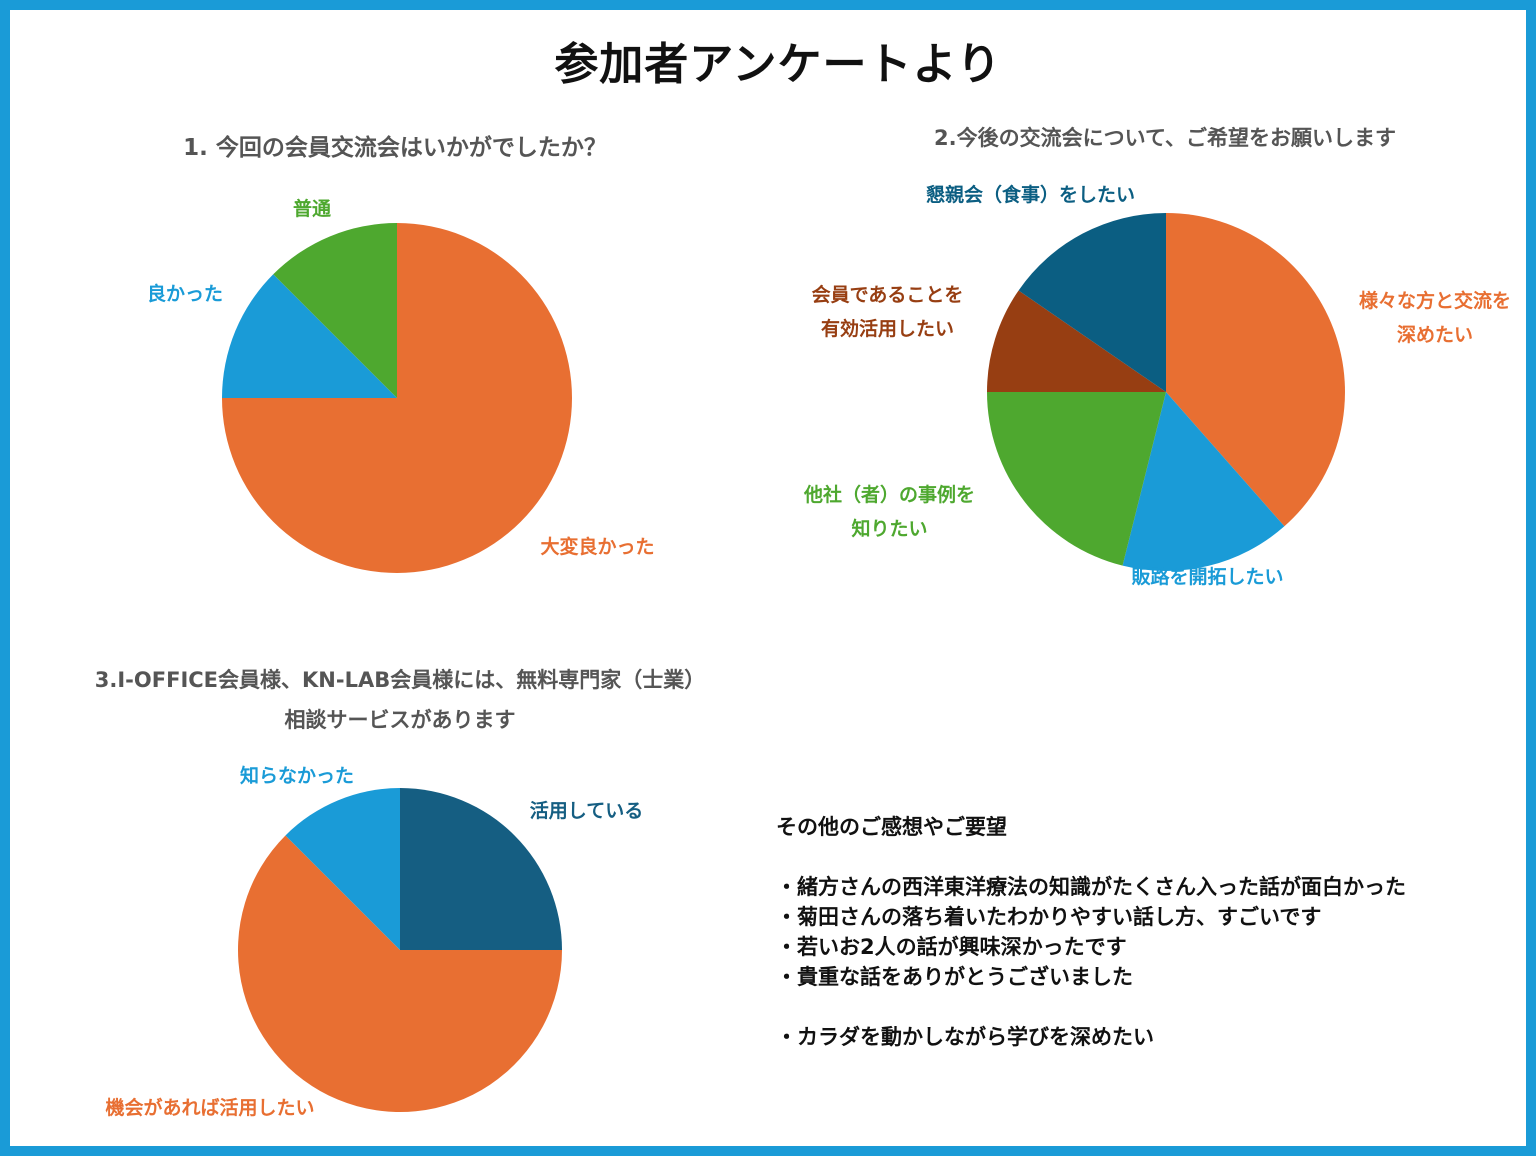 The image size is (1536, 1156). Describe the element at coordinates (778, 64) in the screenshot. I see `page-title: 参加者アンケートより` at that location.